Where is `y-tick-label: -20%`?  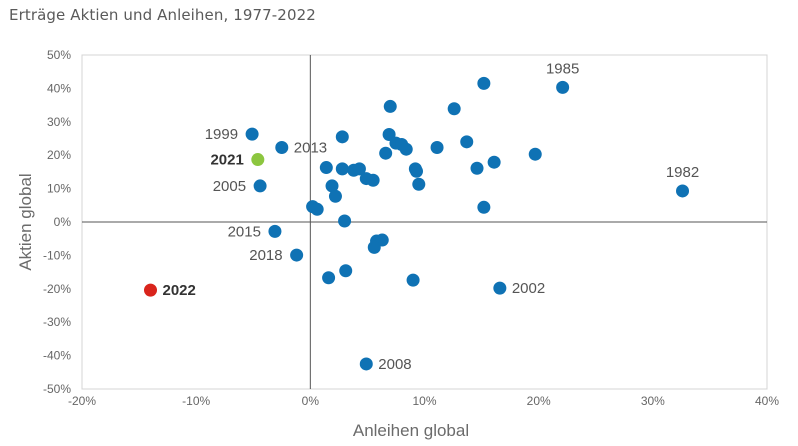 y-tick-label: -20% is located at coordinates (57, 289).